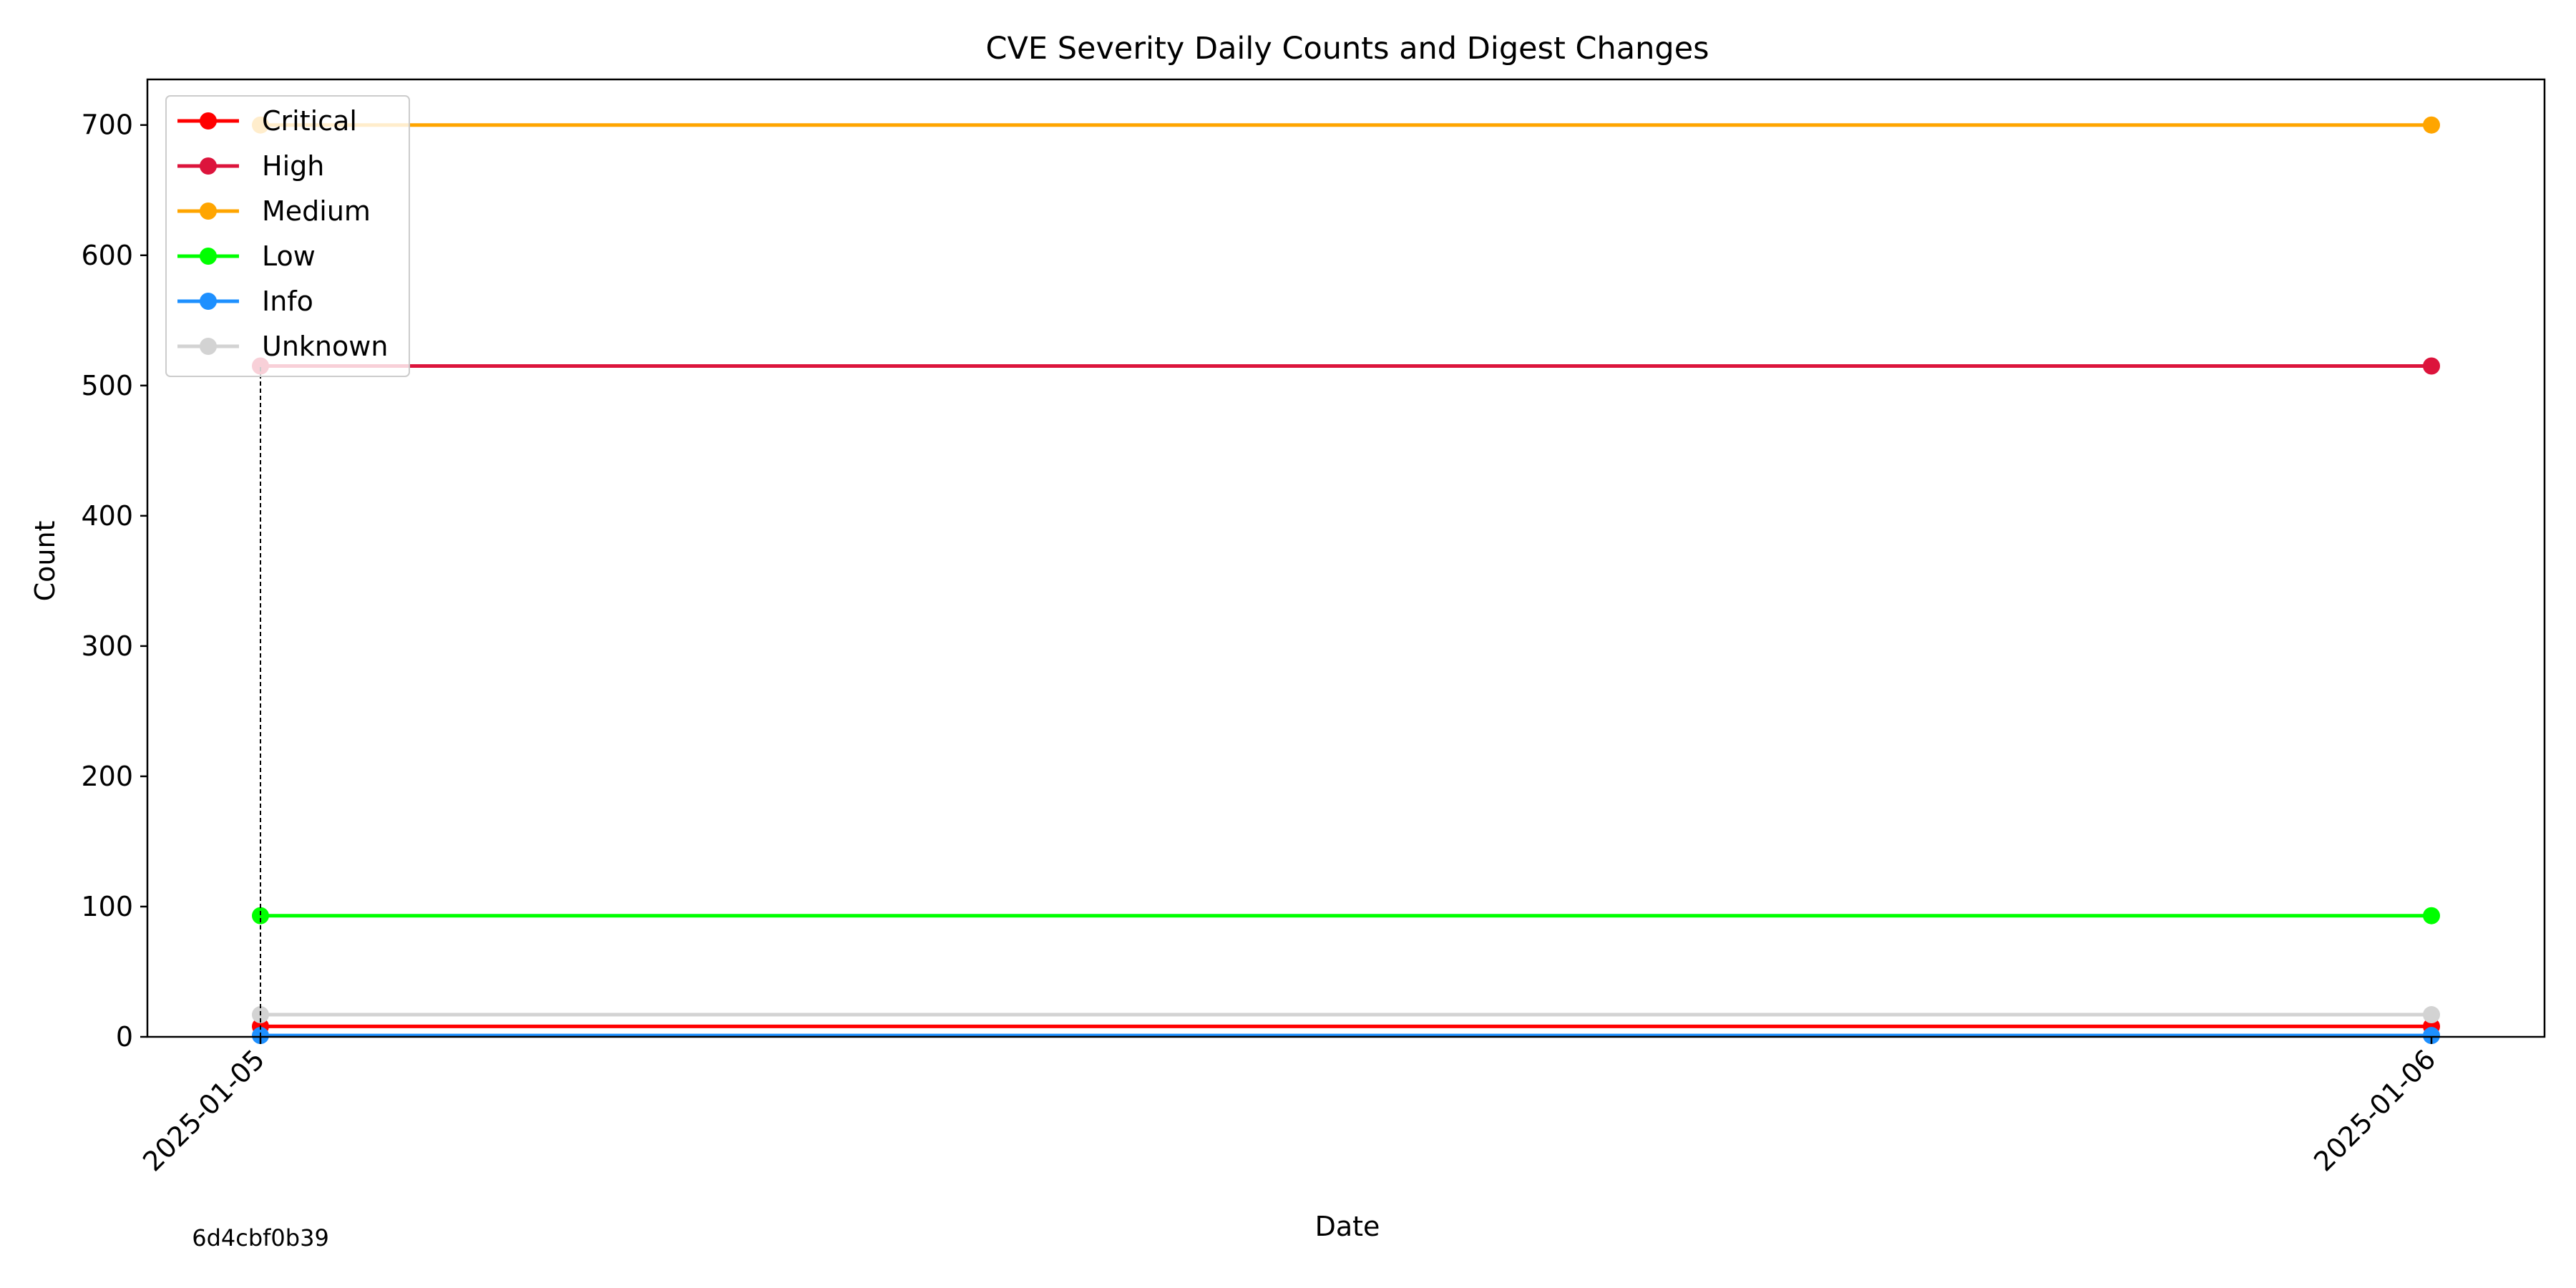  I want to click on y-tick-label: 0, so click(124, 1037).